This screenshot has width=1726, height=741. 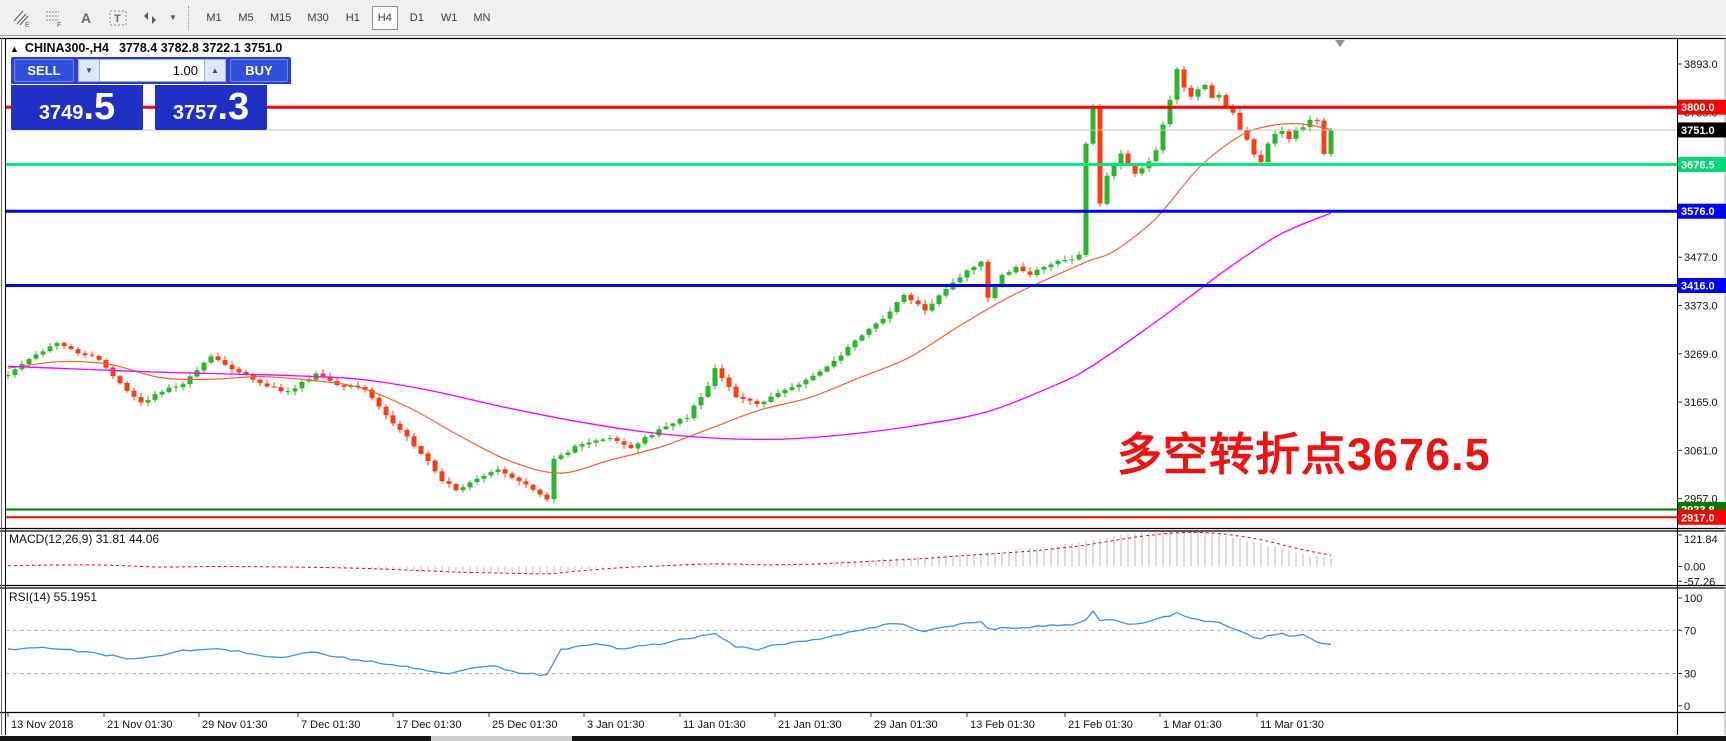 I want to click on horizontal-scrollbar, so click(x=863, y=738).